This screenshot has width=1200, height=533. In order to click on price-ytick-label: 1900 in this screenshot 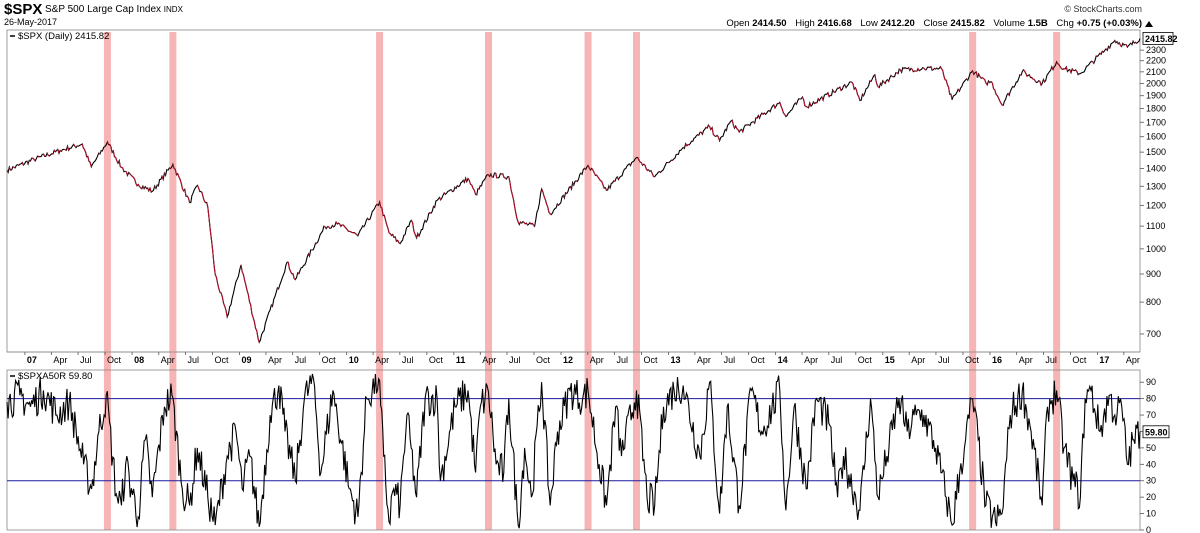, I will do `click(1156, 96)`.